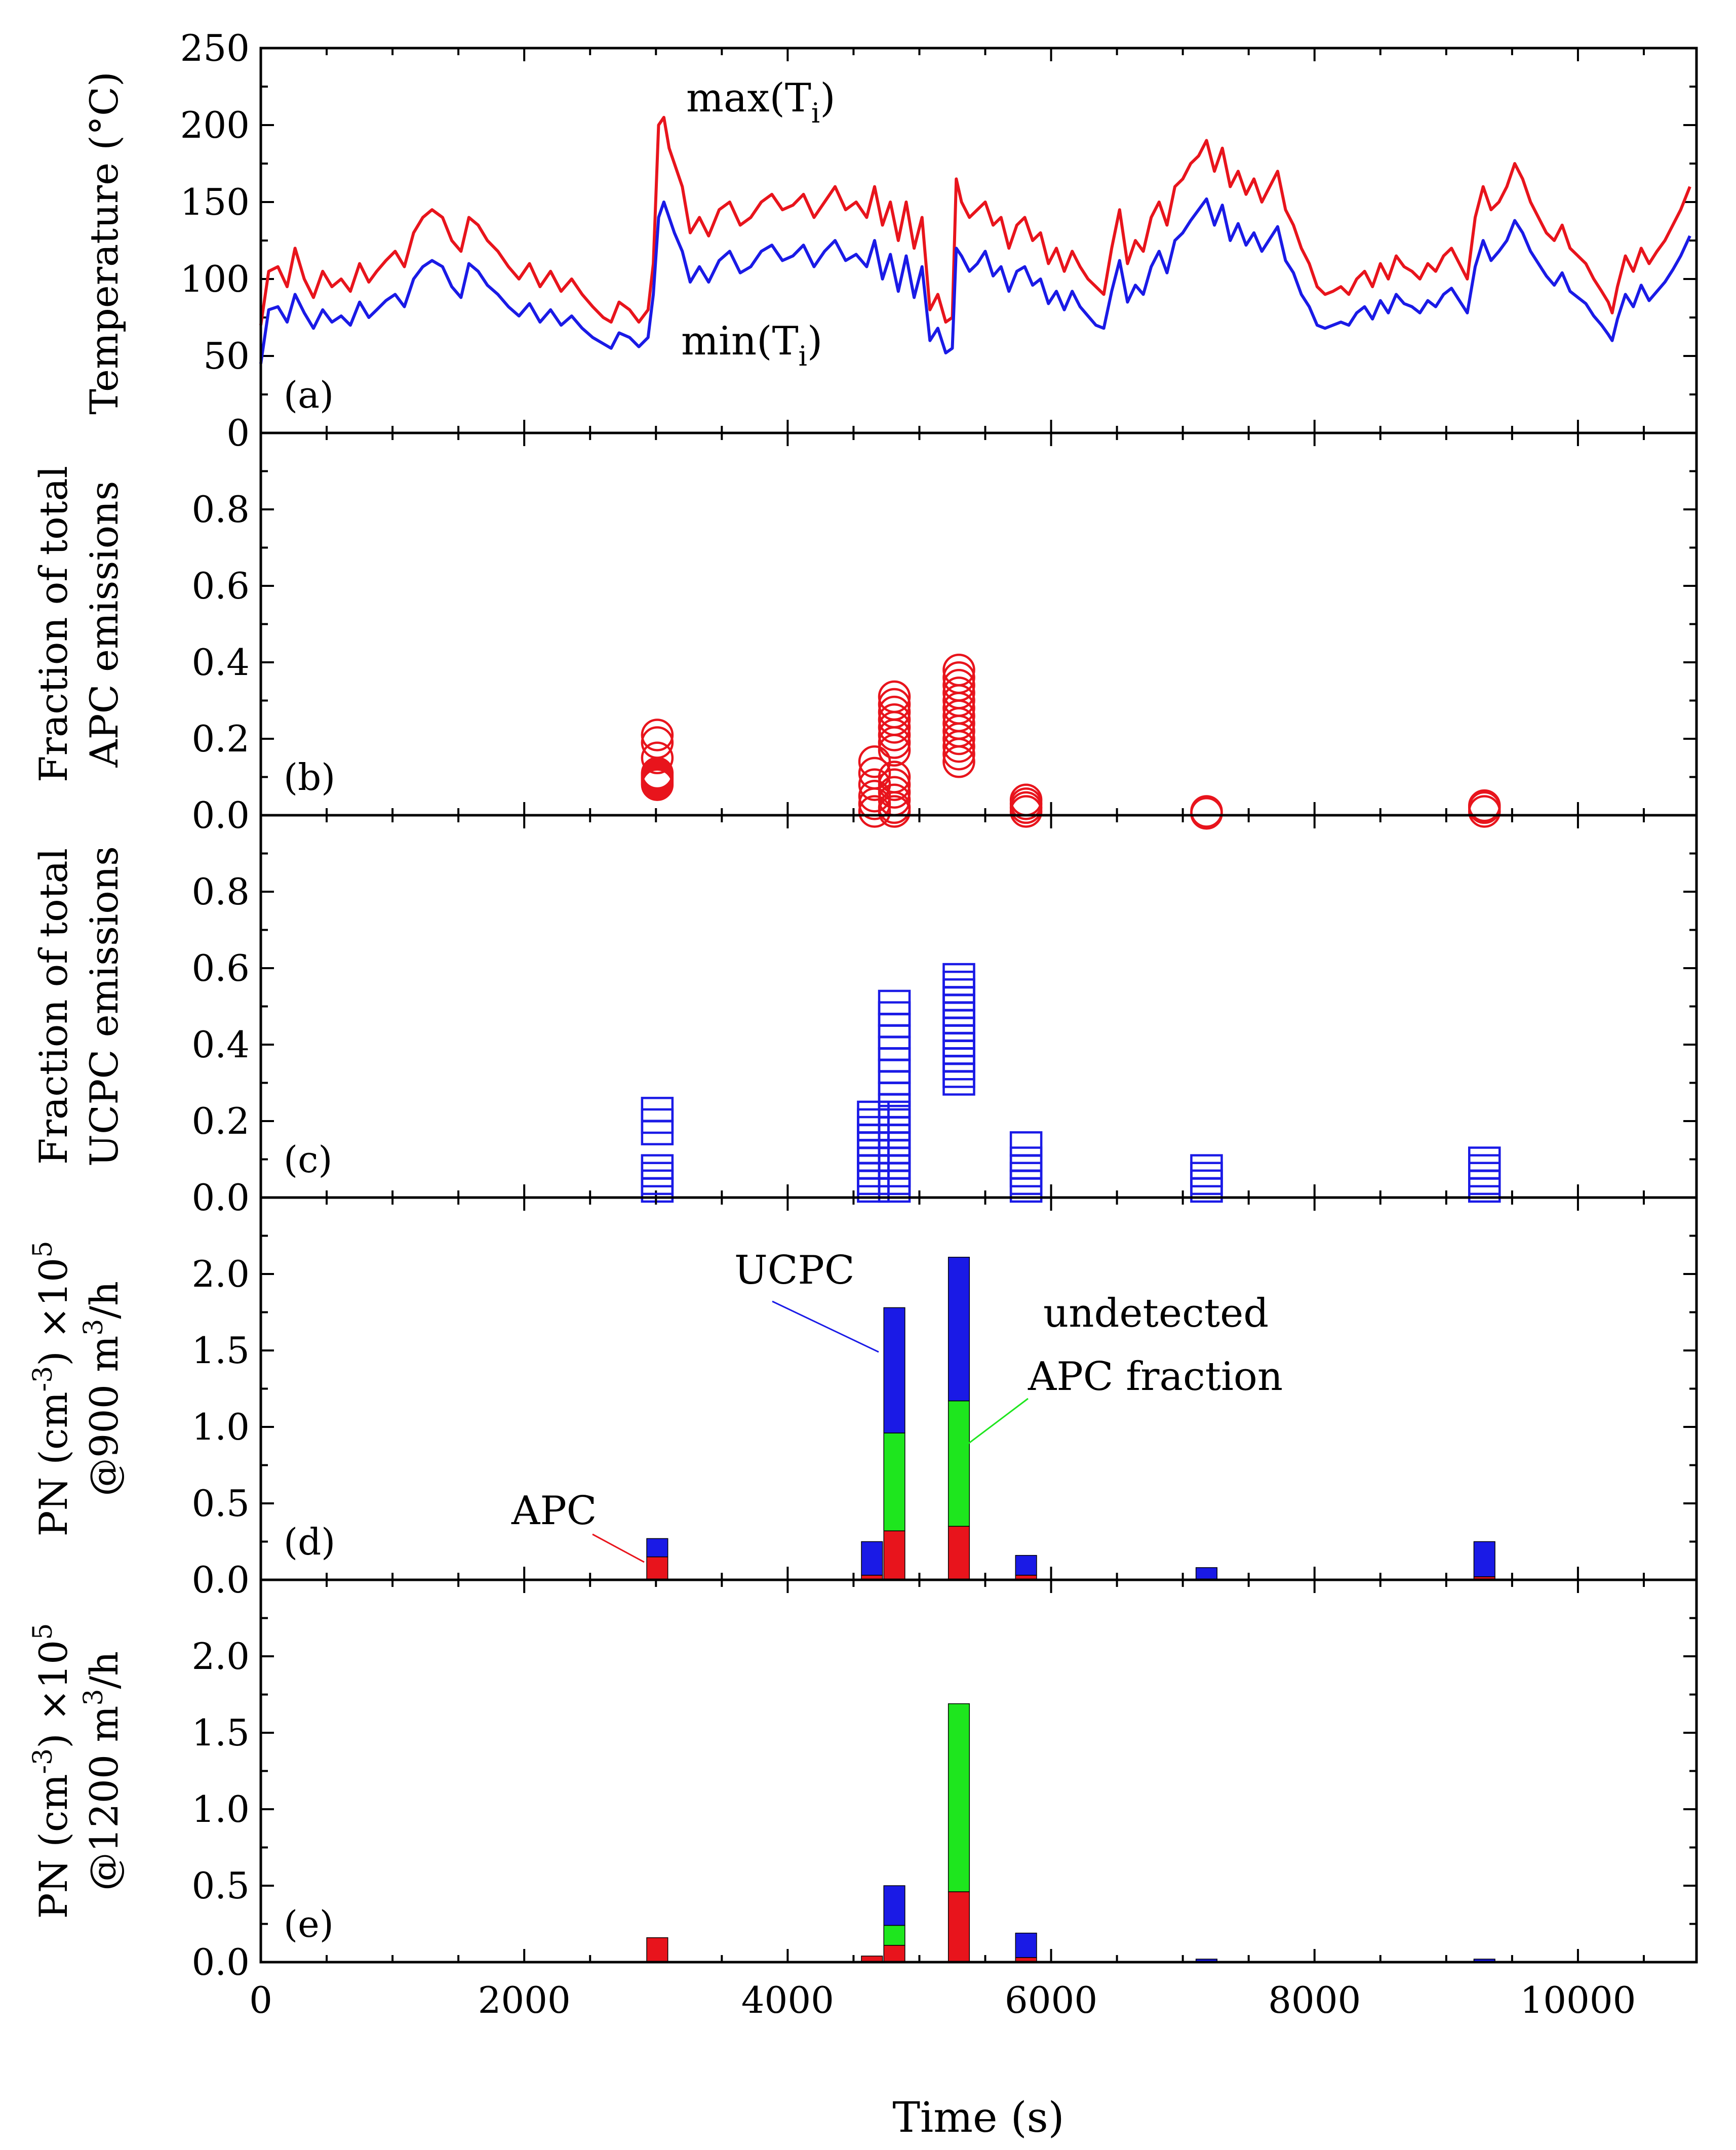 Image resolution: width=1736 pixels, height=2150 pixels. I want to click on min-ti-line, so click(975, 280).